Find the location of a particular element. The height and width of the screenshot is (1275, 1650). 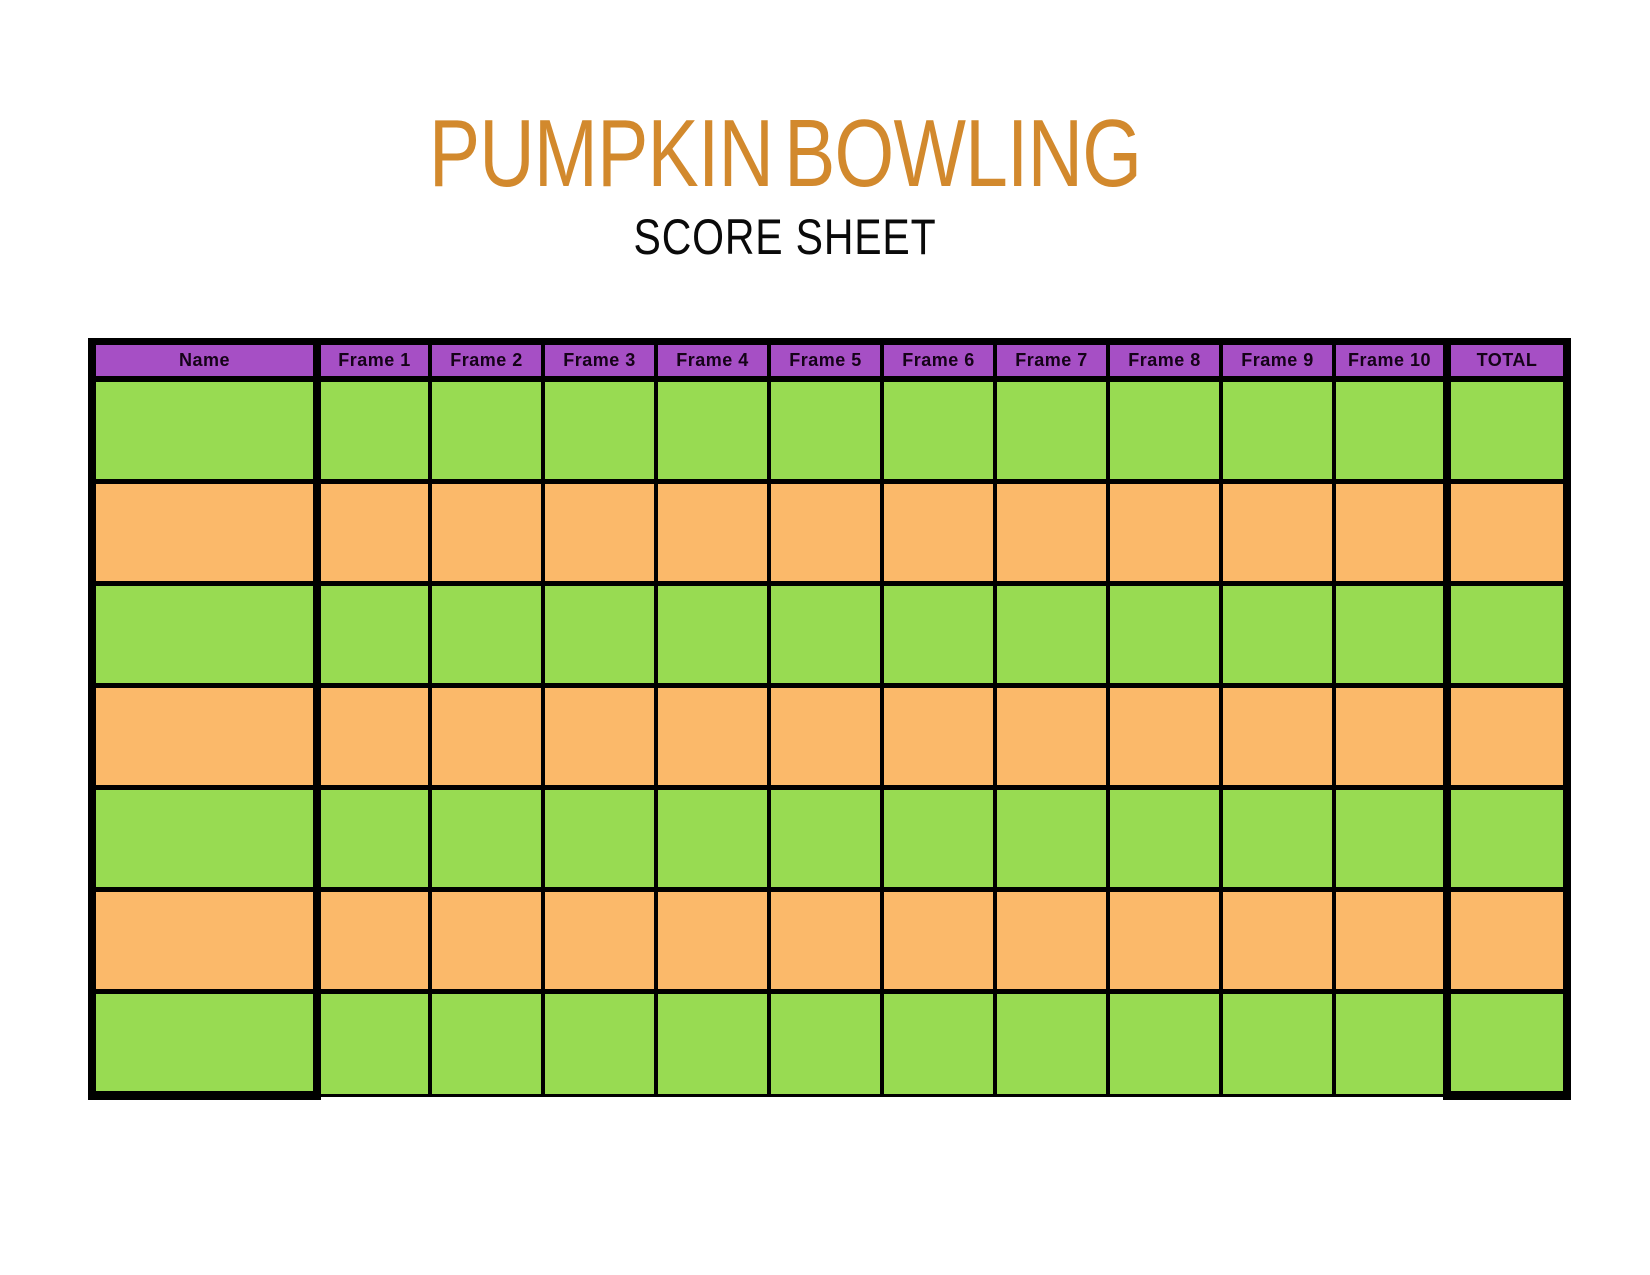

column-header-frame-10: Frame 10 is located at coordinates (1390, 360).